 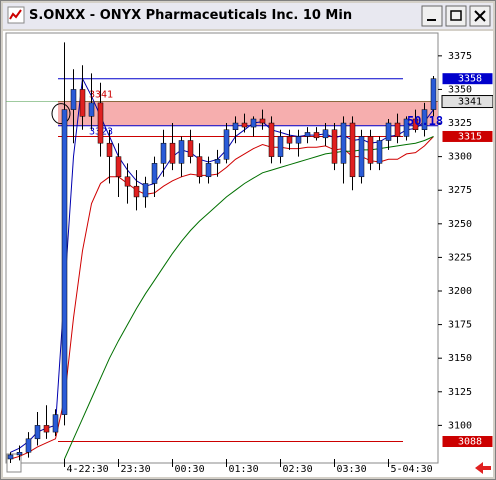 What do you see at coordinates (460, 224) in the screenshot?
I see `y-tick-label: 3250` at bounding box center [460, 224].